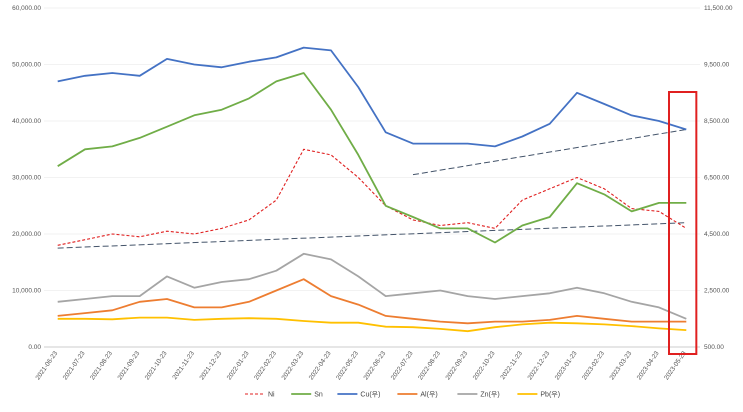  I want to click on left-tick-label: 20,000.00, so click(26, 234).